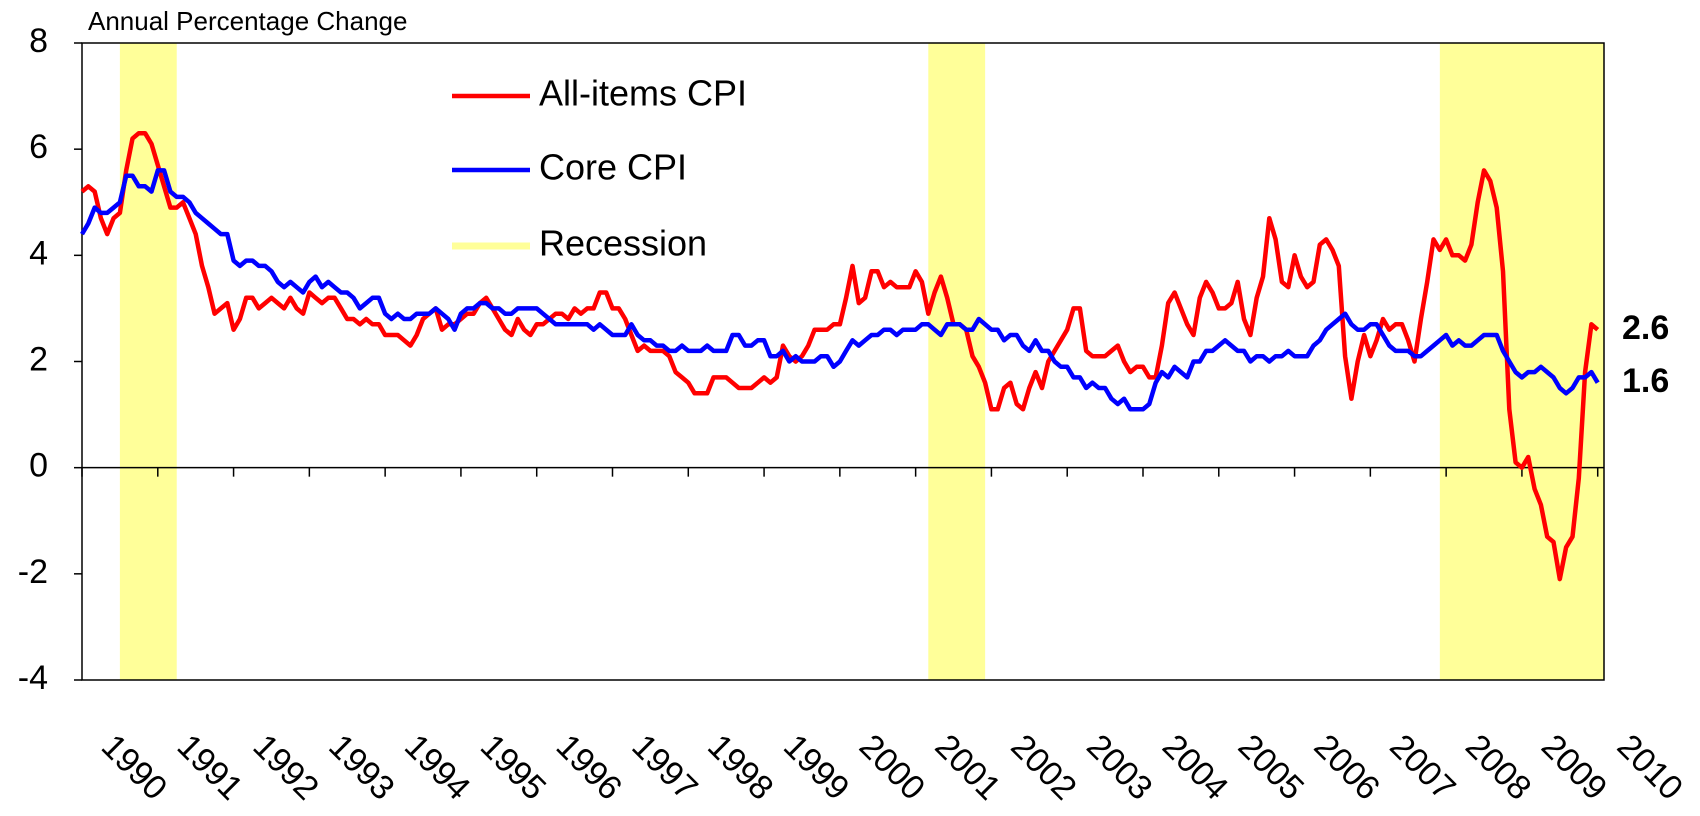 This screenshot has width=1700, height=816. Describe the element at coordinates (740, 767) in the screenshot. I see `x-tick-label: 1998` at that location.